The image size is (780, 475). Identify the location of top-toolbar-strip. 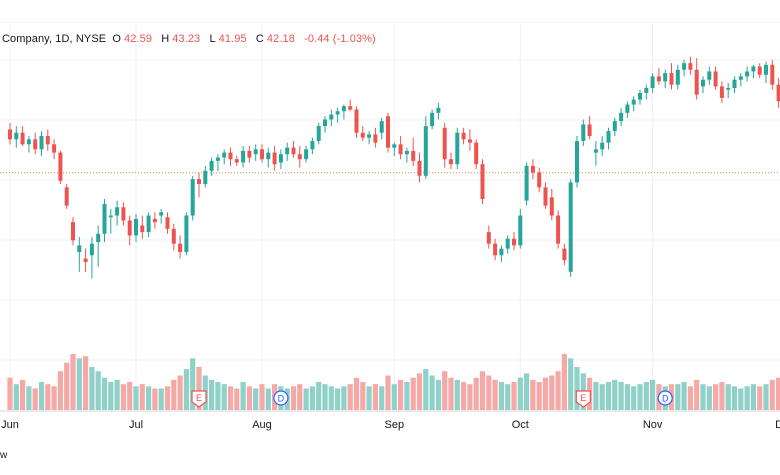
(390, 11).